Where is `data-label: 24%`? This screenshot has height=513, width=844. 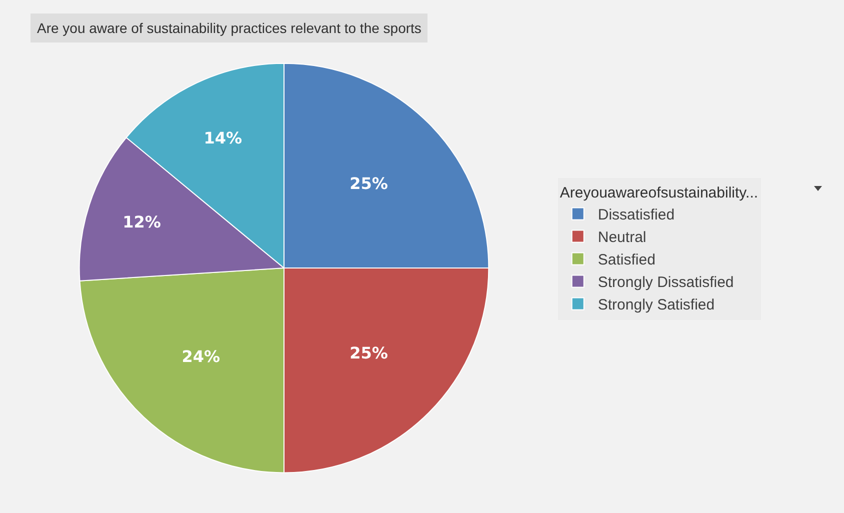
data-label: 24% is located at coordinates (201, 356).